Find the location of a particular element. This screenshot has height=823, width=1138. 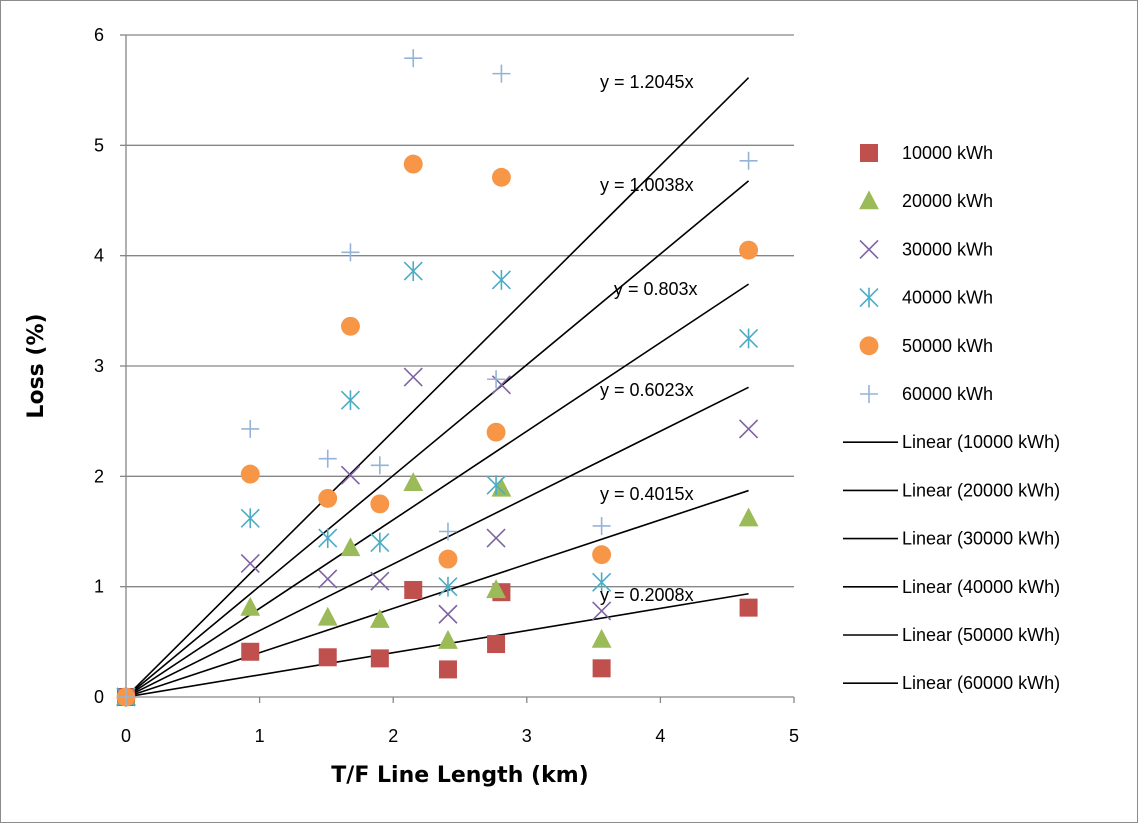

x-tick-label: 0 is located at coordinates (126, 736).